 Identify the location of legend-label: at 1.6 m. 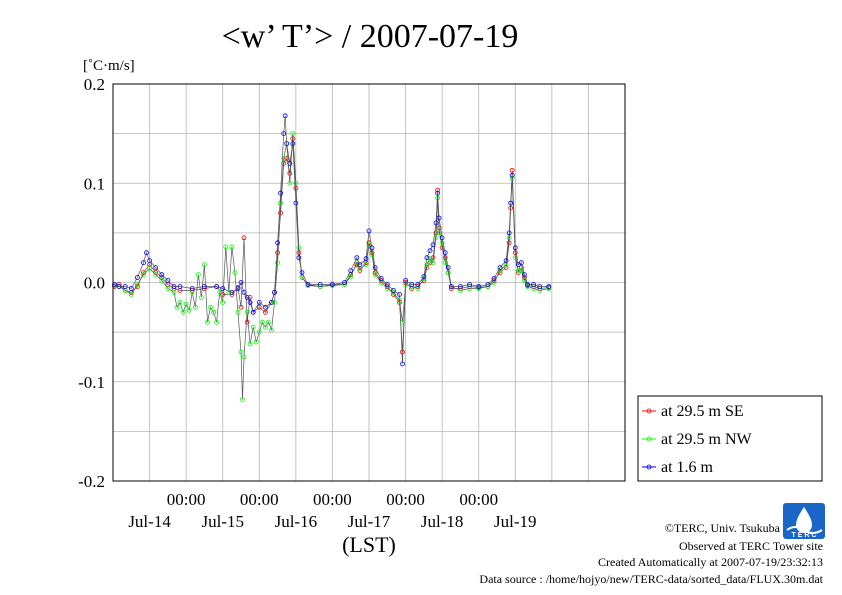
(687, 467).